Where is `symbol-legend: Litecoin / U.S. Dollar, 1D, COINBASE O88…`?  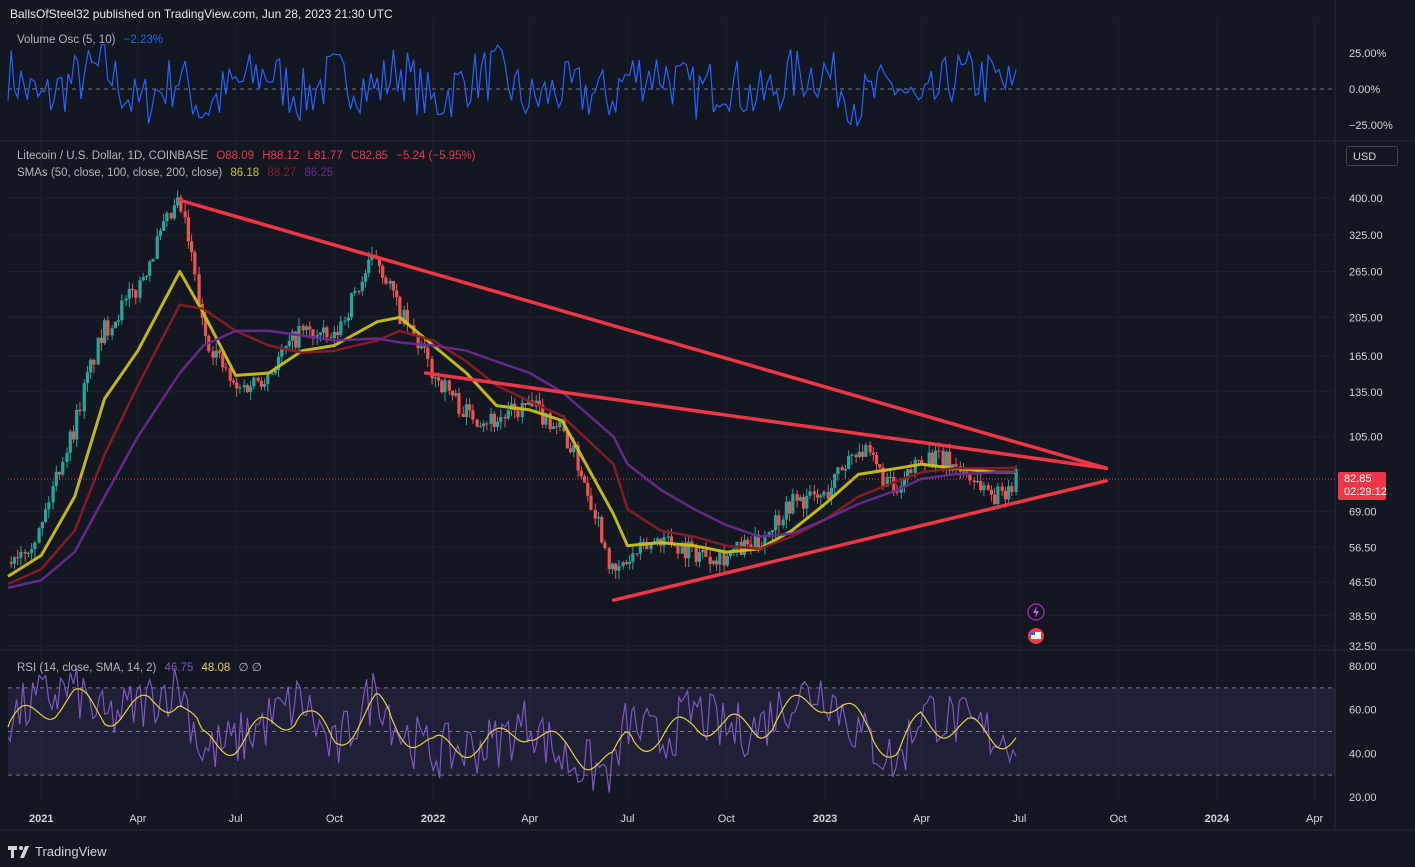
symbol-legend: Litecoin / U.S. Dollar, 1D, COINBASE O88… is located at coordinates (249, 156).